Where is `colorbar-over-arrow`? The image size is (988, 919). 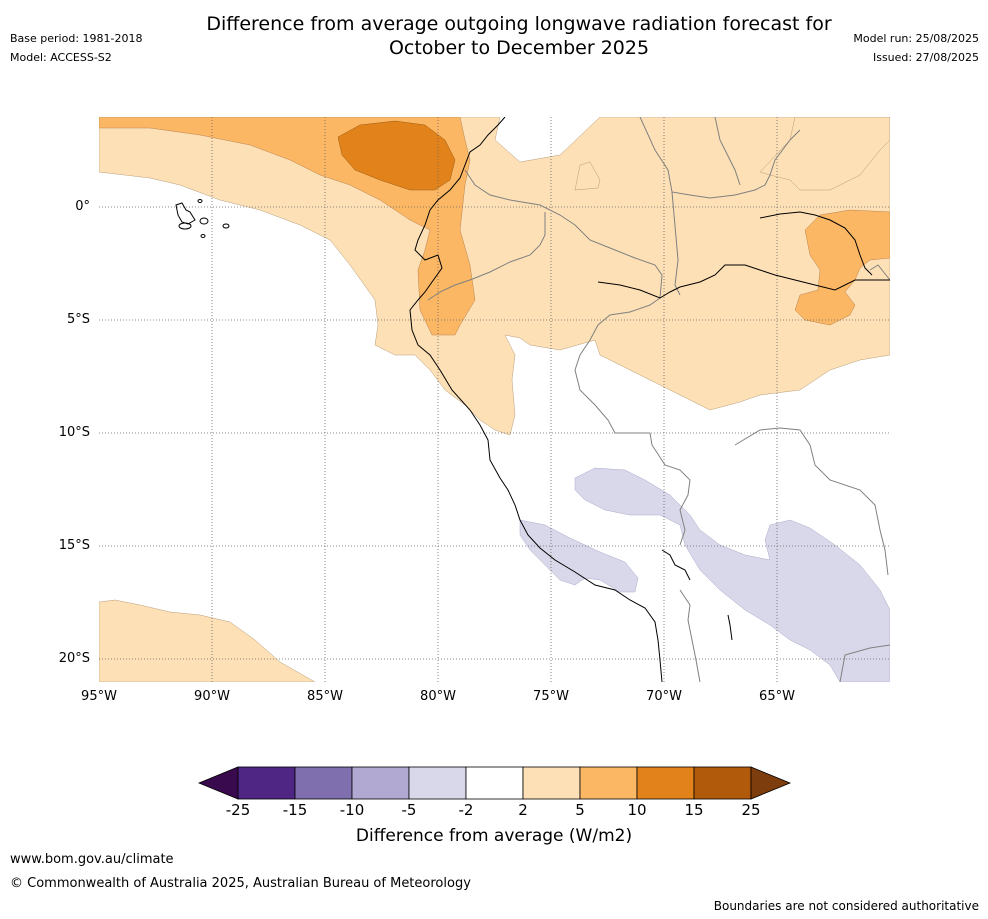 colorbar-over-arrow is located at coordinates (771, 783).